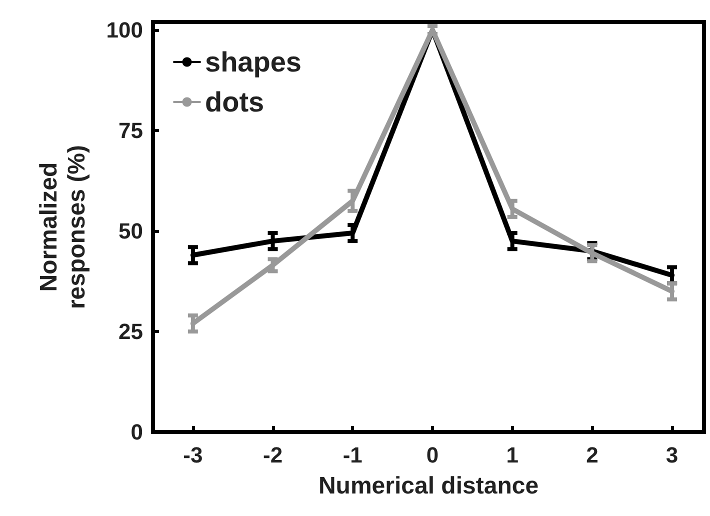  What do you see at coordinates (63, 227) in the screenshot?
I see `y-axis-title: Normalized responses (%)` at bounding box center [63, 227].